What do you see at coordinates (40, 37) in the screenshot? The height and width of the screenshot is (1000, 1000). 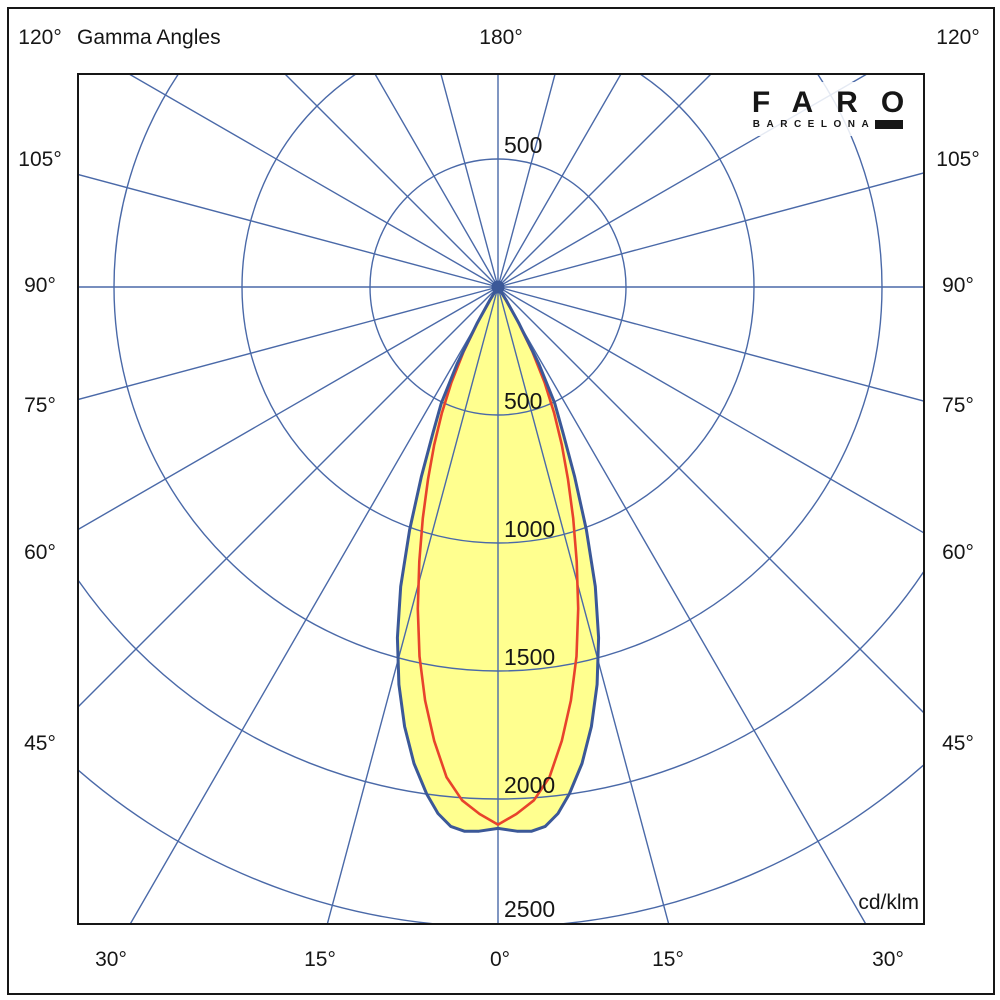 I see `top-left-angle-label: 120°` at bounding box center [40, 37].